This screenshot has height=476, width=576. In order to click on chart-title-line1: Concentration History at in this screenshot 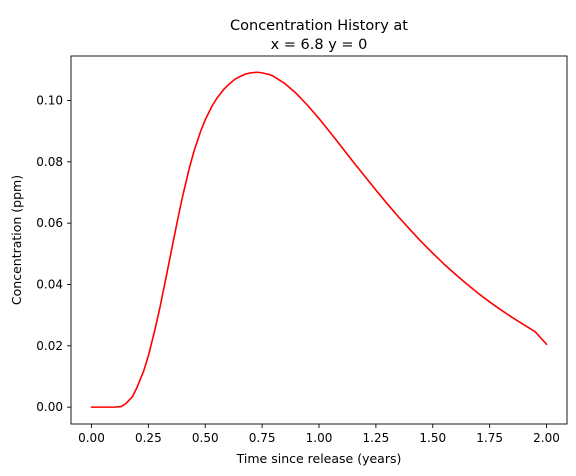, I will do `click(319, 26)`.